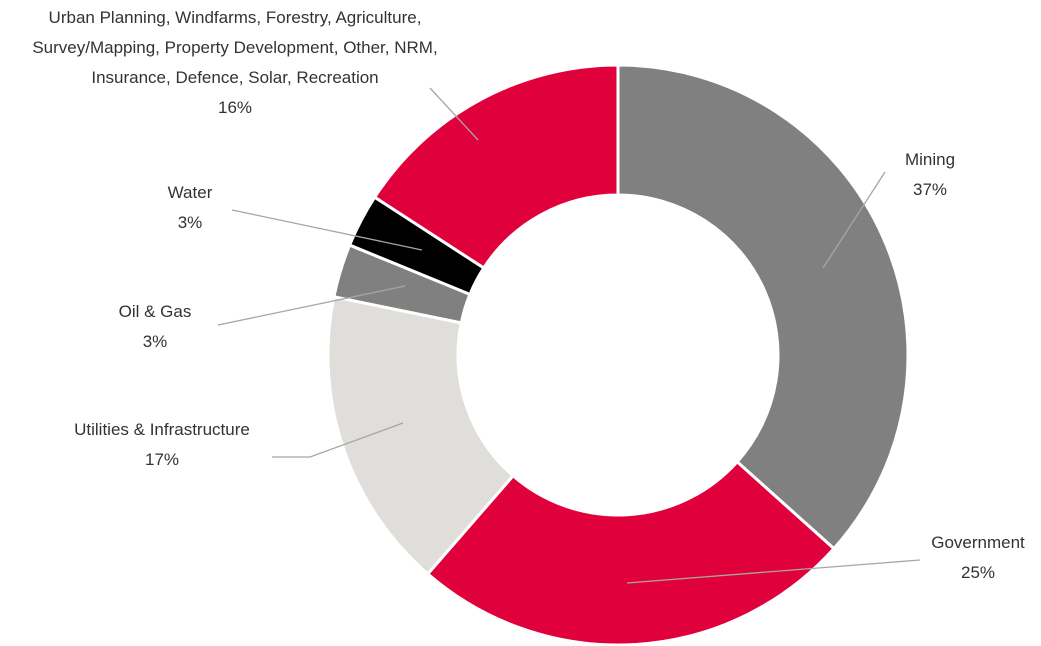 This screenshot has width=1041, height=646. I want to click on value-label: 25%, so click(978, 572).